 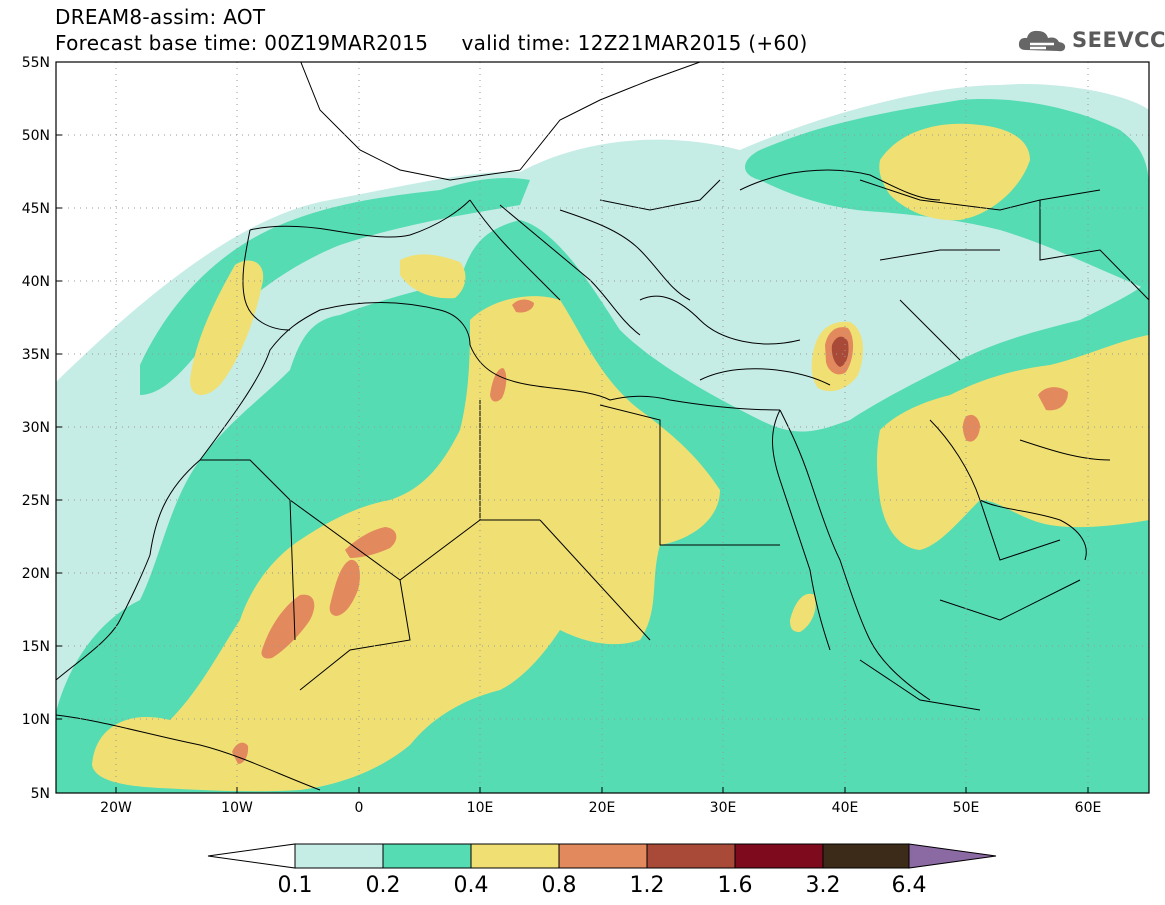 I want to click on colorbar-label: 1.2, so click(x=647, y=885).